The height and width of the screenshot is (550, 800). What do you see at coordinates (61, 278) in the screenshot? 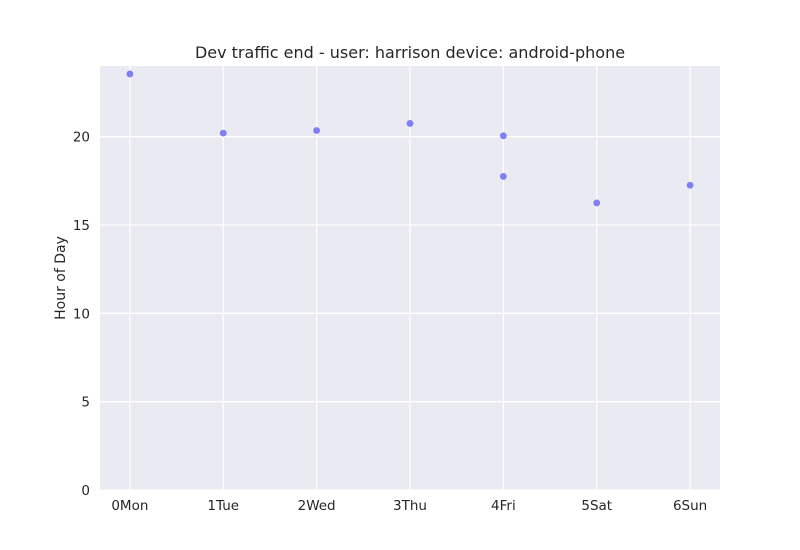
I see `y-axis-label: Hour of Day` at bounding box center [61, 278].